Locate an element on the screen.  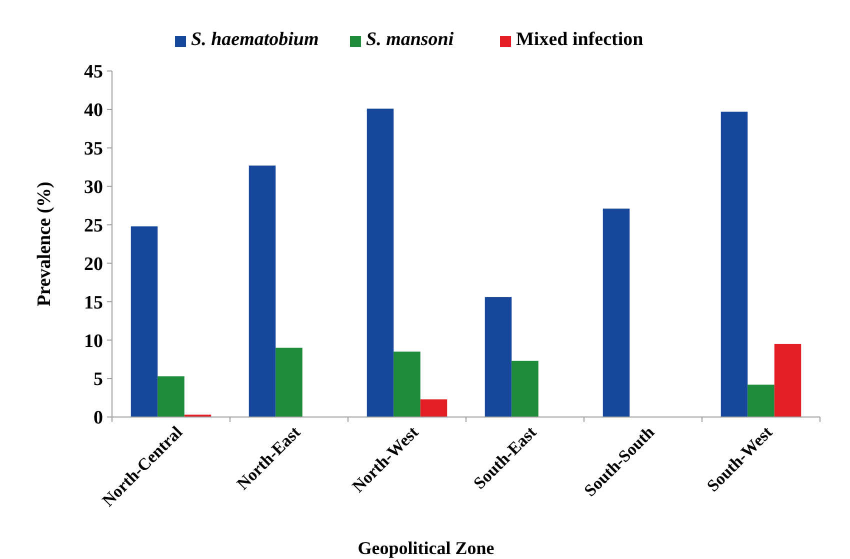
legend-label: Mixed infection is located at coordinates (580, 39).